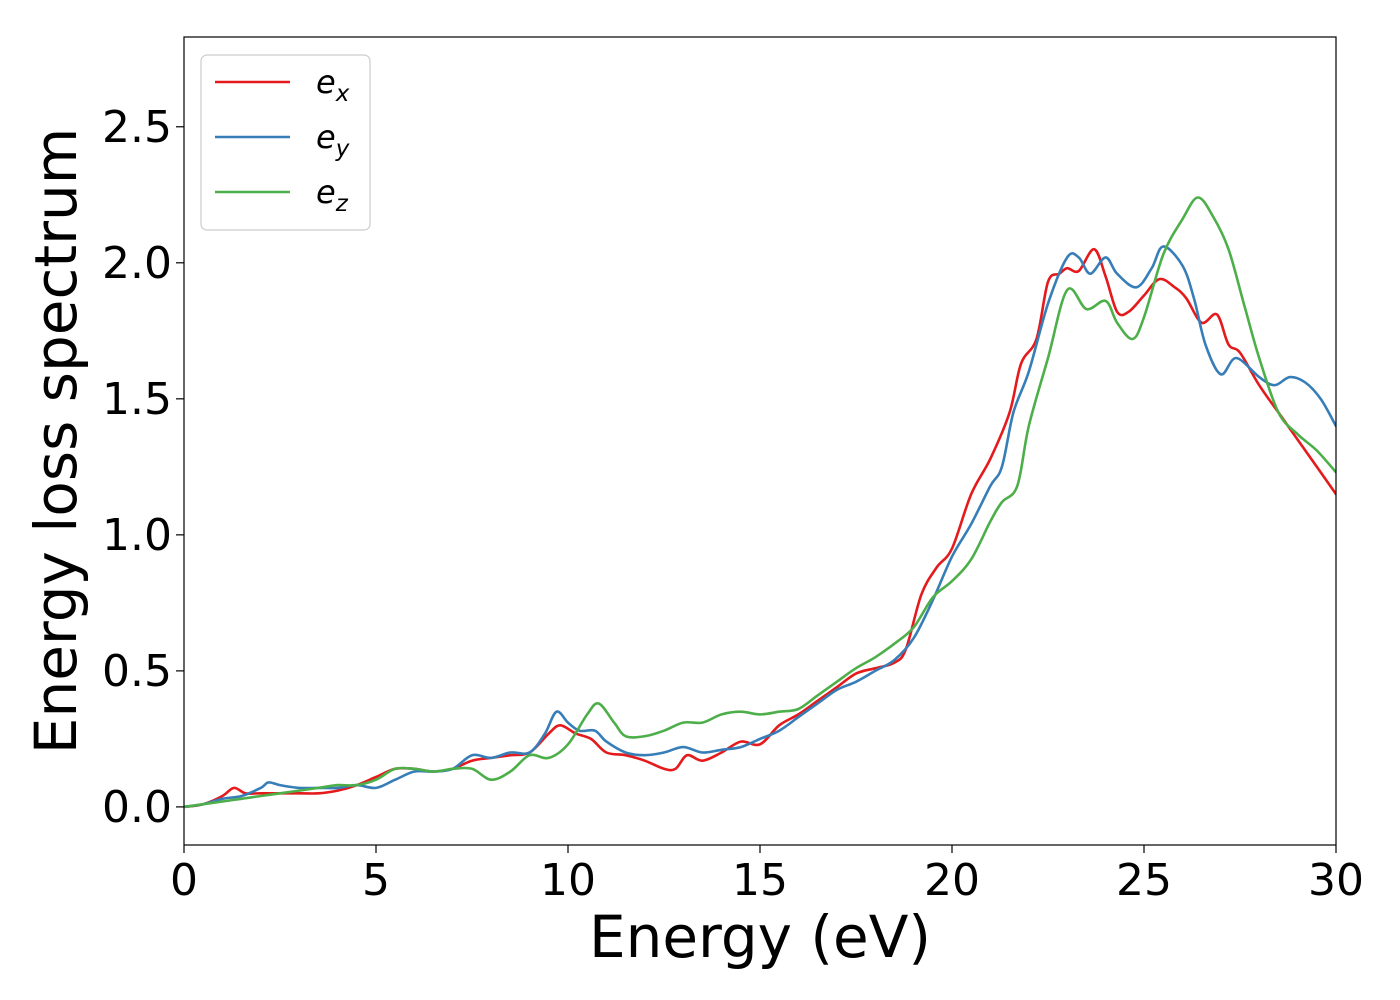 This screenshot has height=1000, width=1400. Describe the element at coordinates (285, 142) in the screenshot. I see `legend-frame` at that location.